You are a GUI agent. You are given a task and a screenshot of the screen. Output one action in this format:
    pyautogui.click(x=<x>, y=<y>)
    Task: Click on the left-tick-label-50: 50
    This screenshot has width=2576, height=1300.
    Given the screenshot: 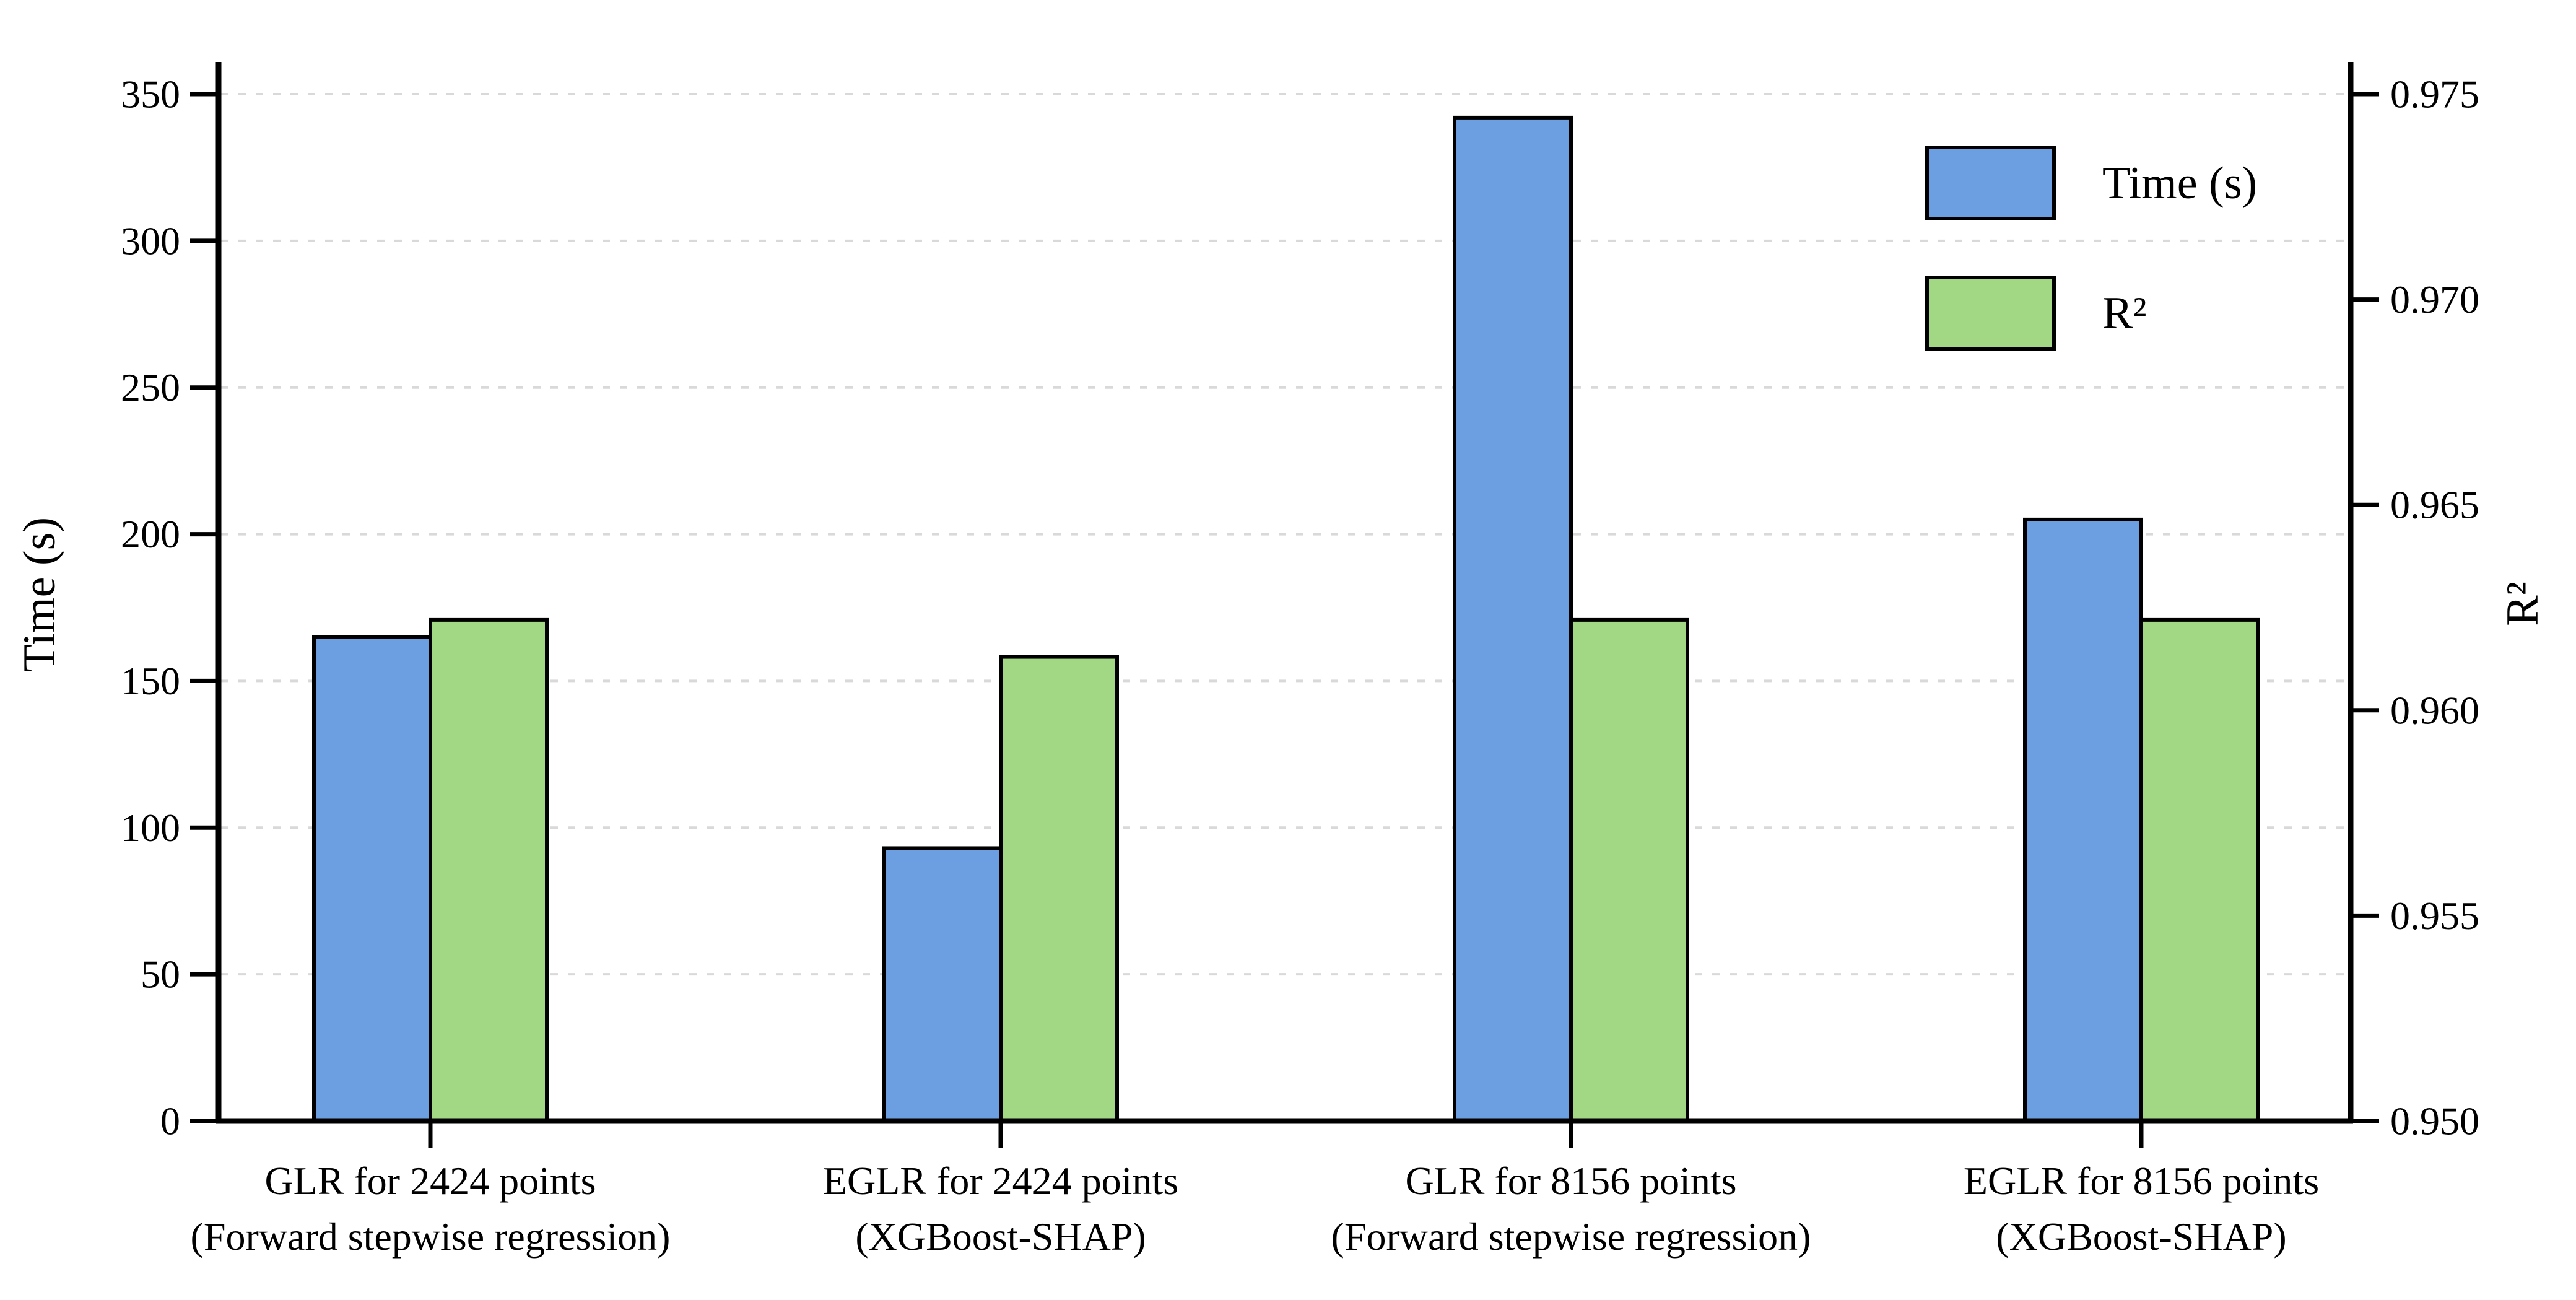 What is the action you would take?
    pyautogui.click(x=160, y=975)
    